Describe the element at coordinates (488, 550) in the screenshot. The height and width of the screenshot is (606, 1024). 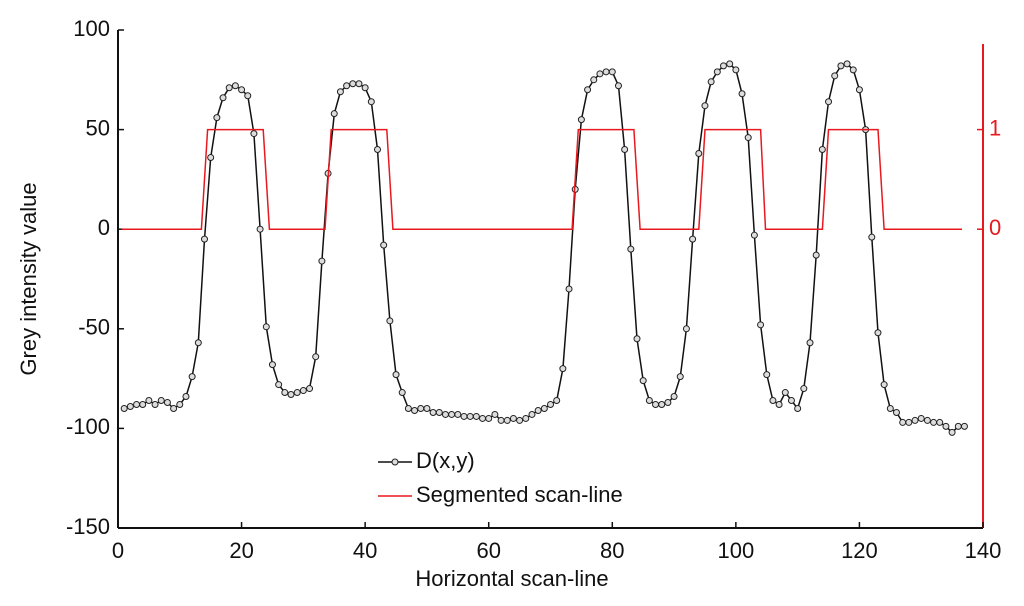
I see `x-tick-label: 60` at that location.